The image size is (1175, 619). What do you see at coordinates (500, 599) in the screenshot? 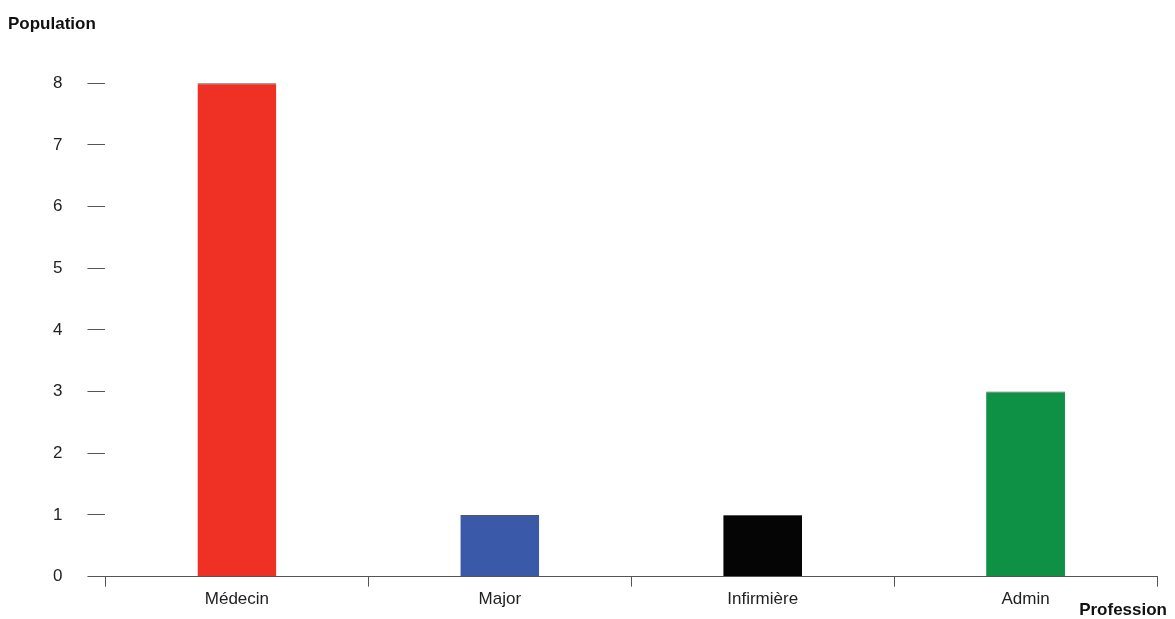
I see `x-tick-label: Major` at bounding box center [500, 599].